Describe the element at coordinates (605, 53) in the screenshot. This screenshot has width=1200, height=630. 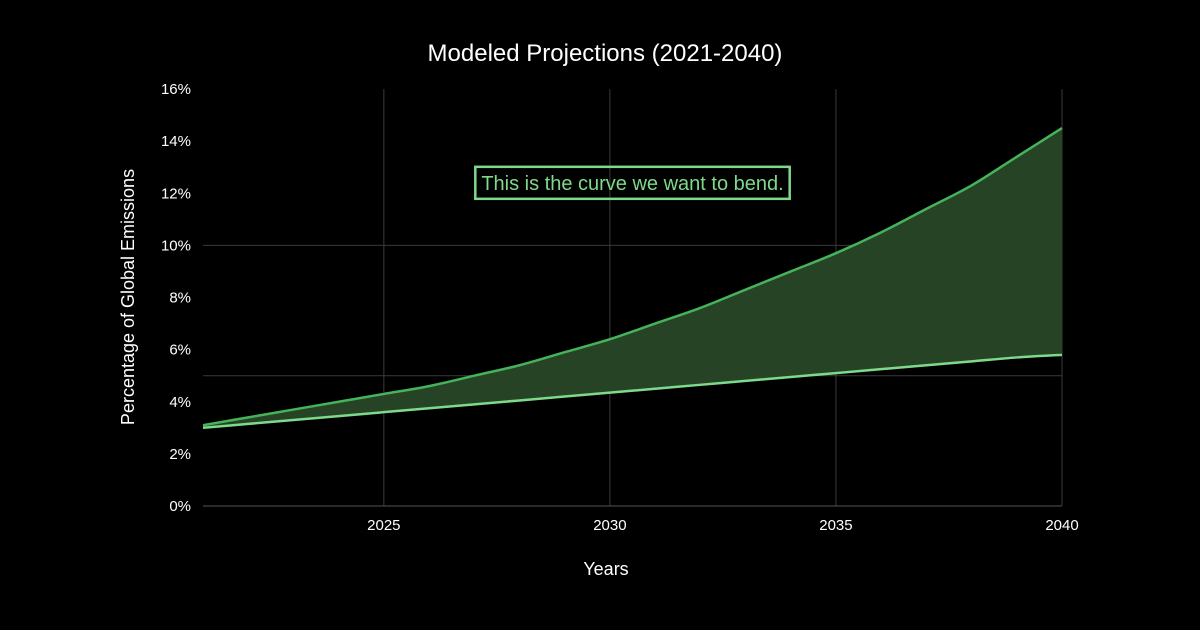
I see `chart-title: Modeled Projections (2021-2040)` at that location.